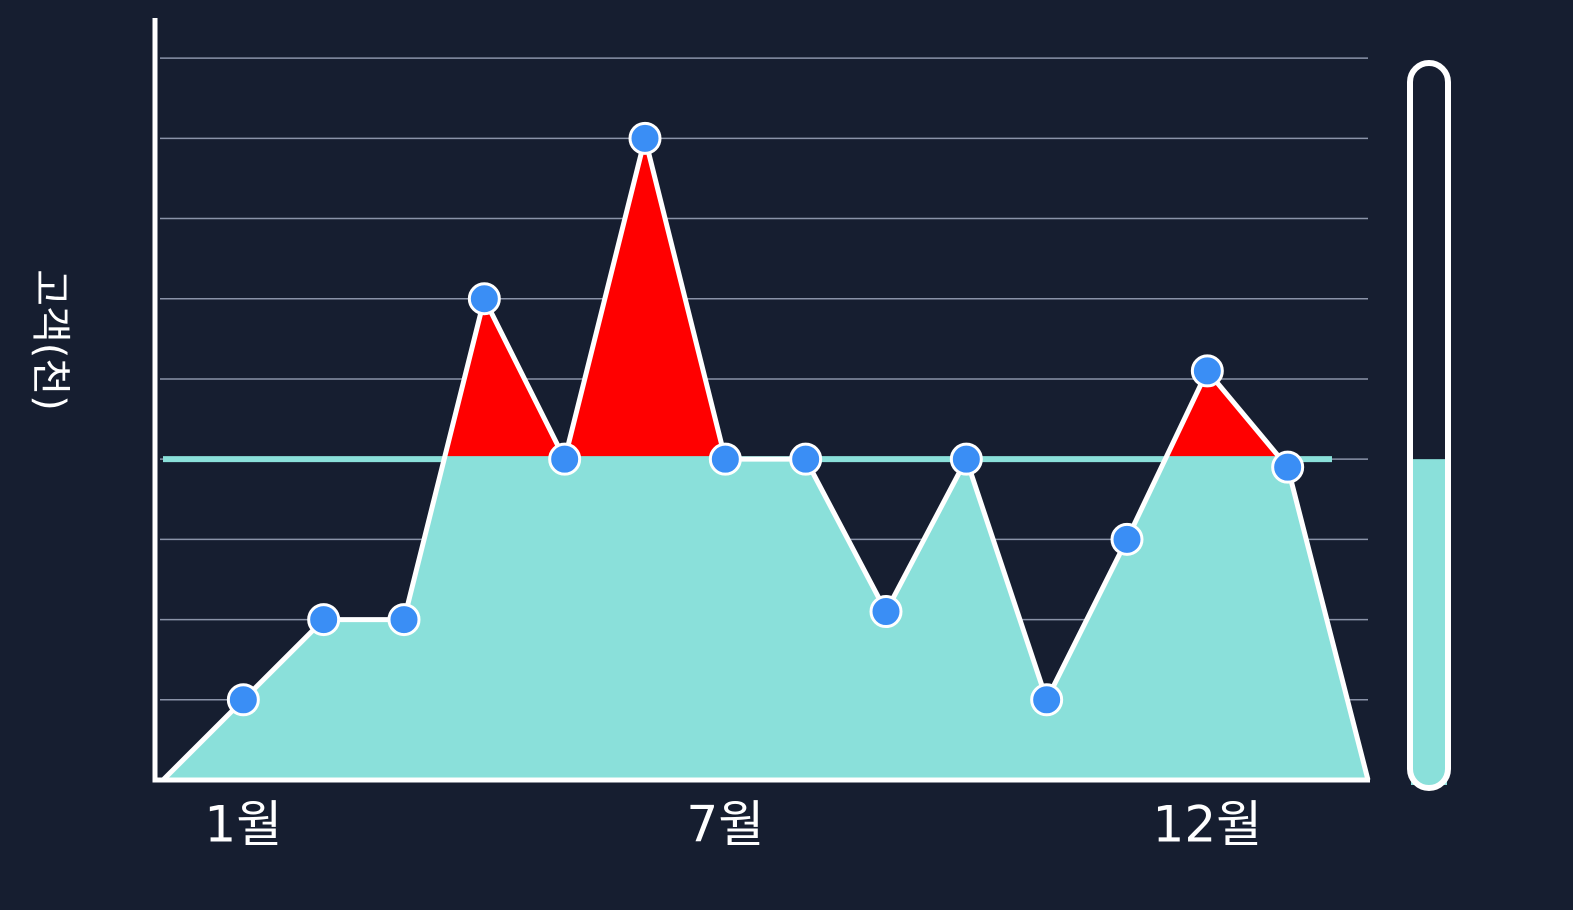  What do you see at coordinates (50, 340) in the screenshot?
I see `y-axis-label: 고객(천)` at bounding box center [50, 340].